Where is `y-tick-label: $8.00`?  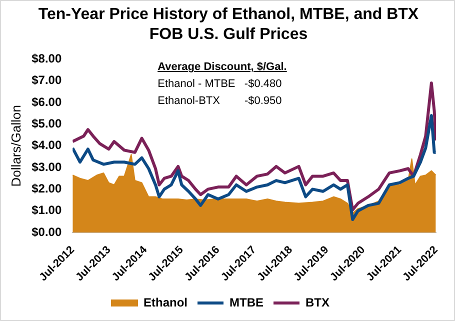 y-tick-label: $8.00 is located at coordinates (47, 59).